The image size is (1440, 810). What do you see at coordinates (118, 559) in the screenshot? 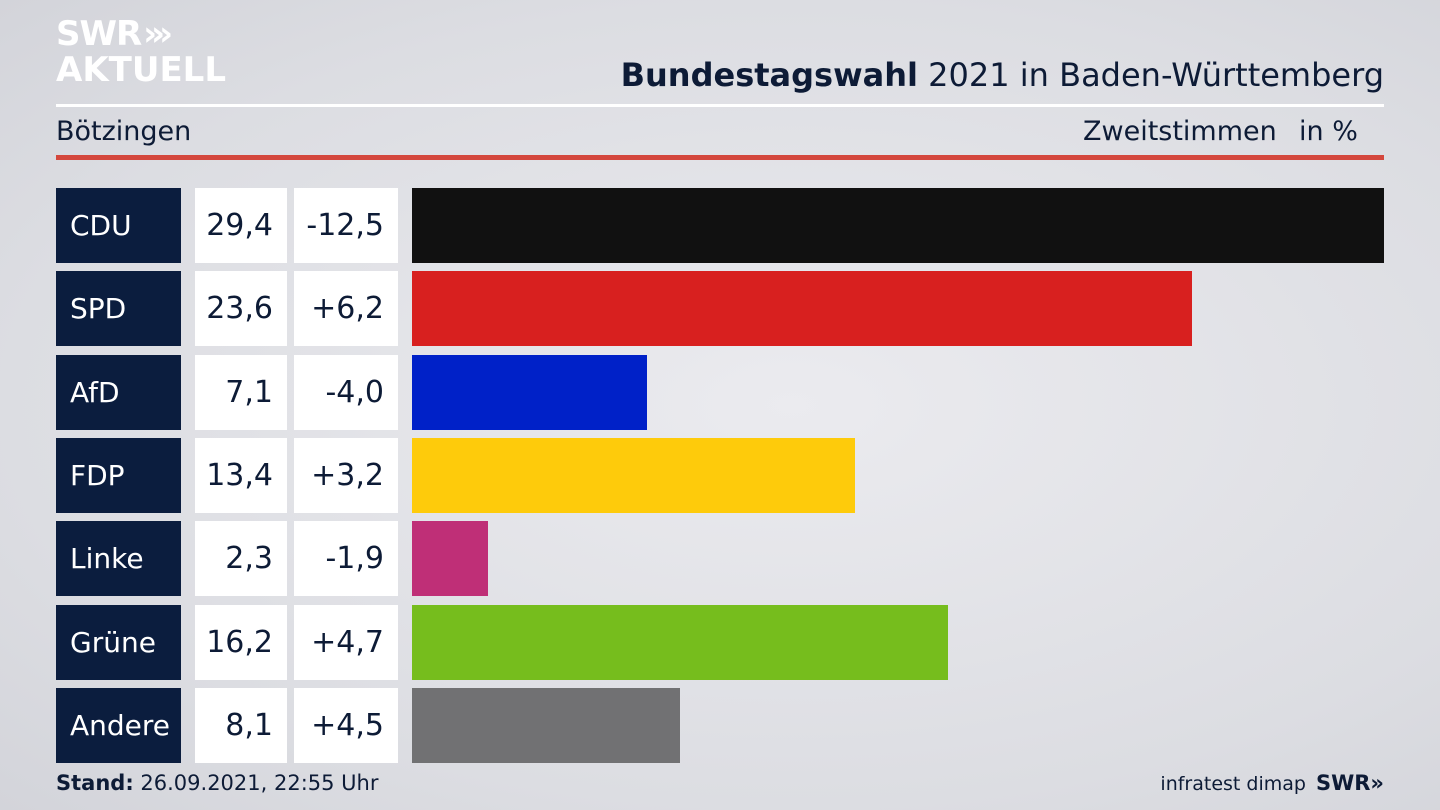
I see `party-label: Linke` at bounding box center [118, 559].